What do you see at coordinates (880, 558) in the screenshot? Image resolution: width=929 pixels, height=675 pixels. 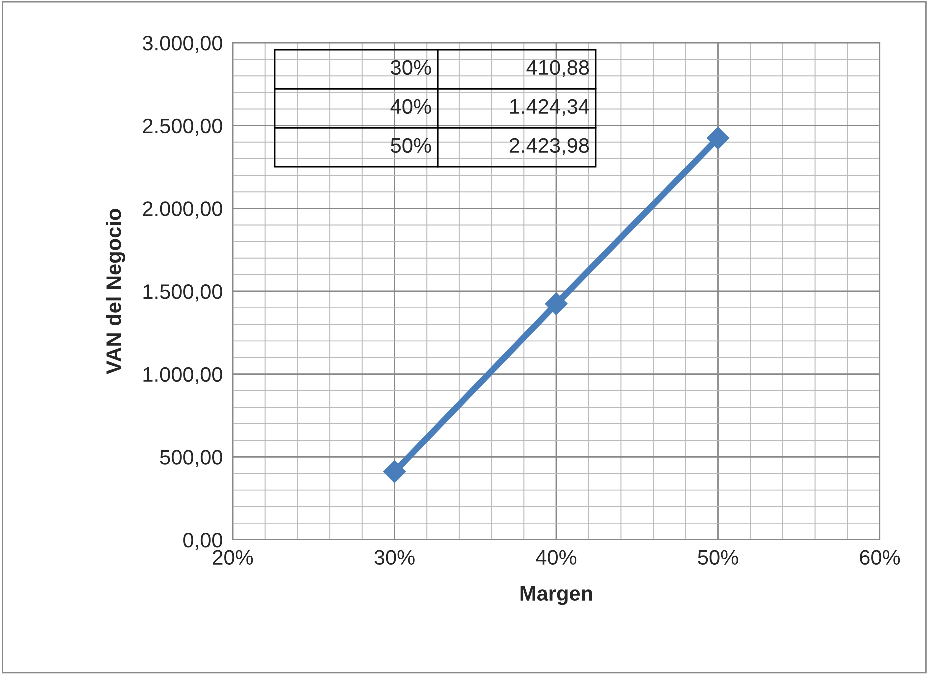 I see `x-tick-label: 60%` at bounding box center [880, 558].